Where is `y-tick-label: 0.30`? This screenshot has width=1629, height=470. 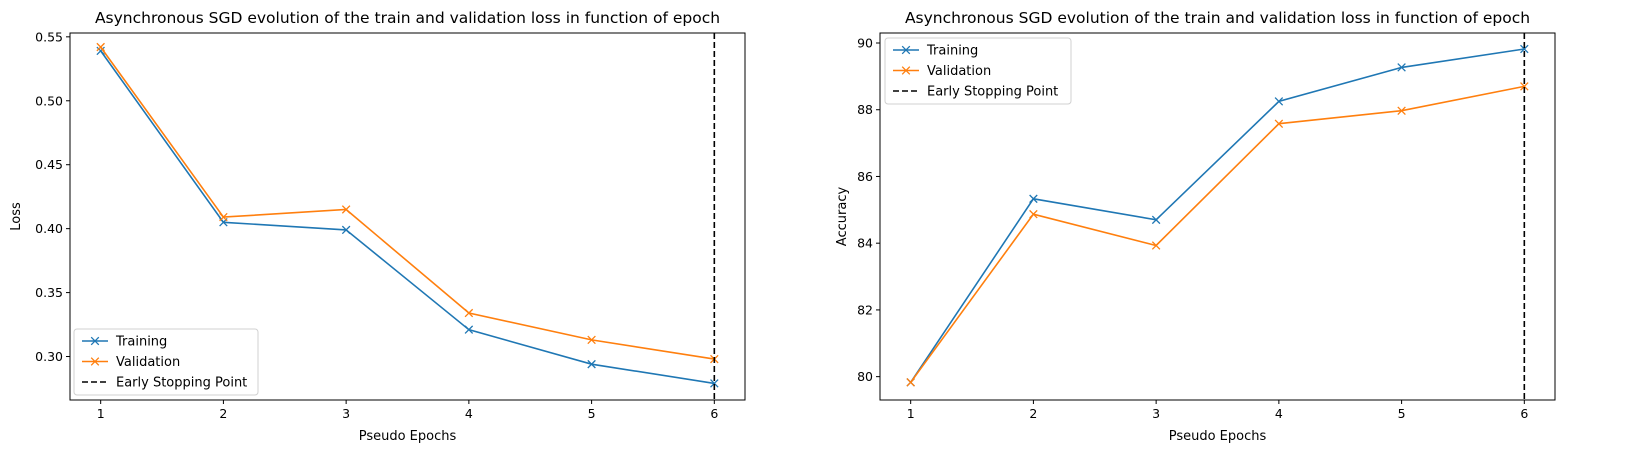 y-tick-label: 0.30 is located at coordinates (49, 356).